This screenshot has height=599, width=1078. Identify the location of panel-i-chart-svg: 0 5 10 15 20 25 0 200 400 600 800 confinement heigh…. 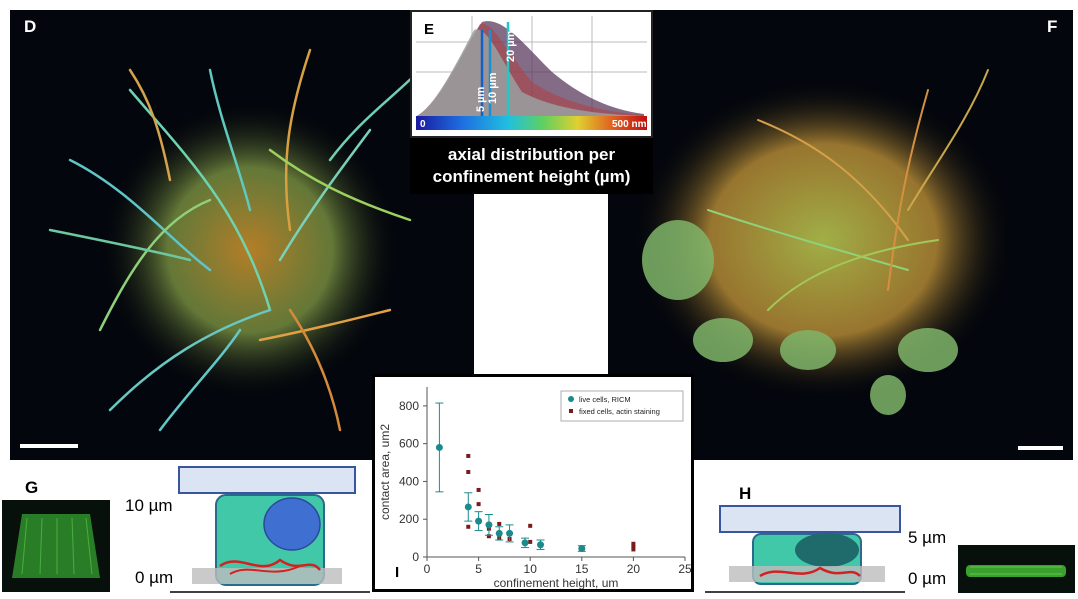
(534, 488).